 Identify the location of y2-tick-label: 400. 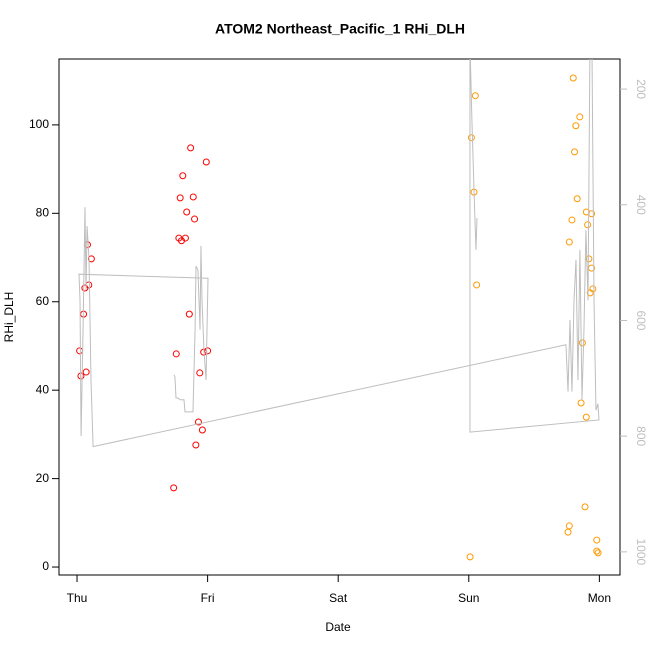
(641, 205).